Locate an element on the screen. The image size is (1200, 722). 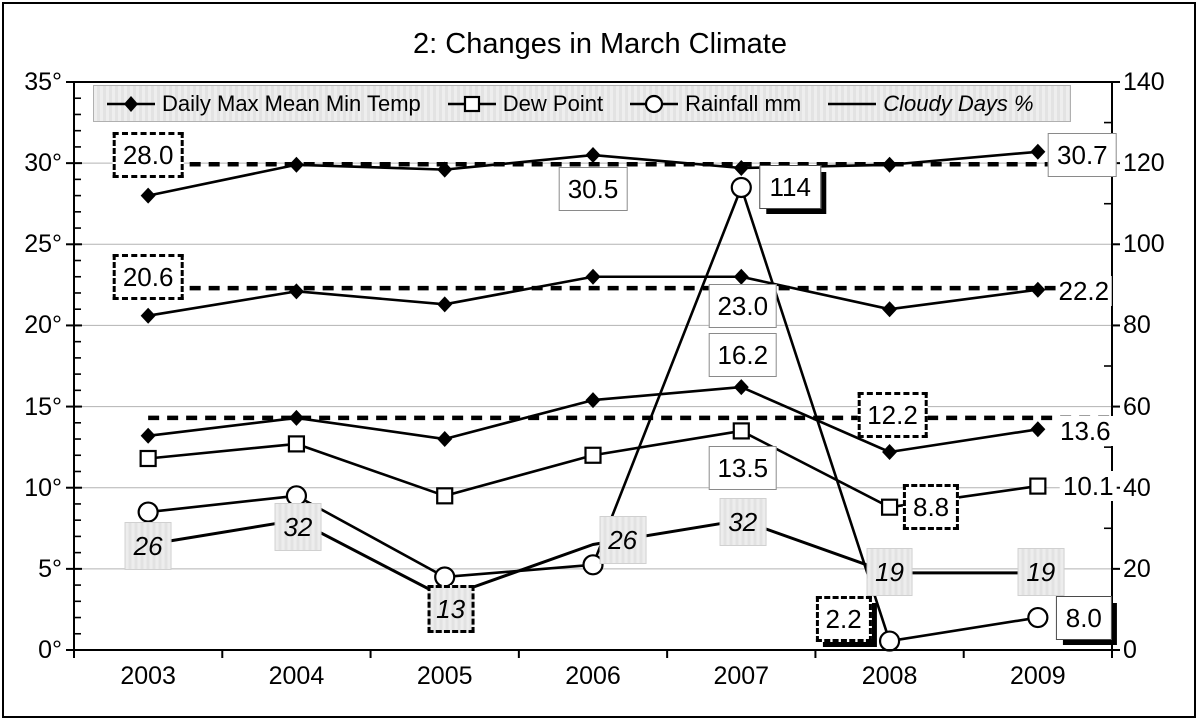
x-axis-label: 2008 is located at coordinates (889, 676).